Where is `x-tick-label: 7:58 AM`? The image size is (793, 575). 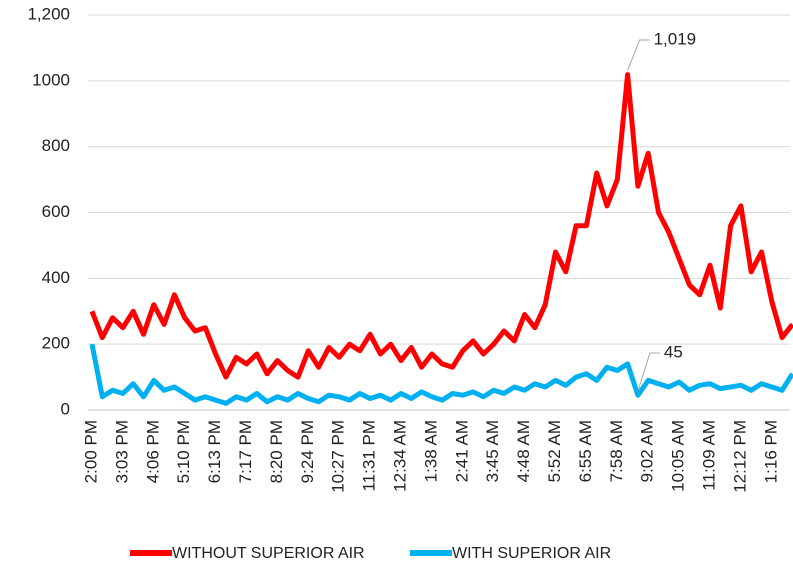 x-tick-label: 7:58 AM is located at coordinates (616, 451).